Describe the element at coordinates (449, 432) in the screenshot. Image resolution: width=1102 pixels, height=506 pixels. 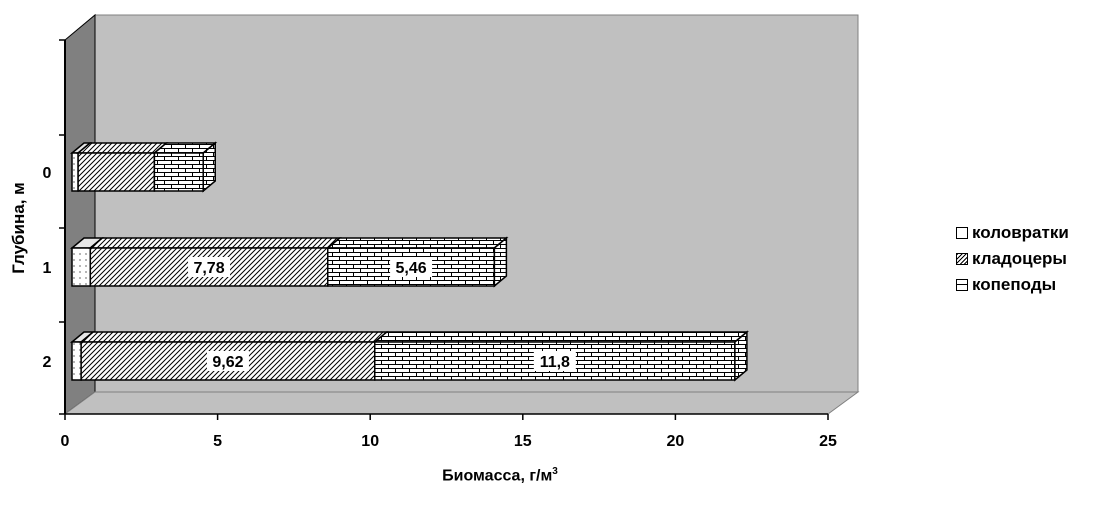
I see `x-axis-ticks: 0 5 10 15 20 25` at that location.